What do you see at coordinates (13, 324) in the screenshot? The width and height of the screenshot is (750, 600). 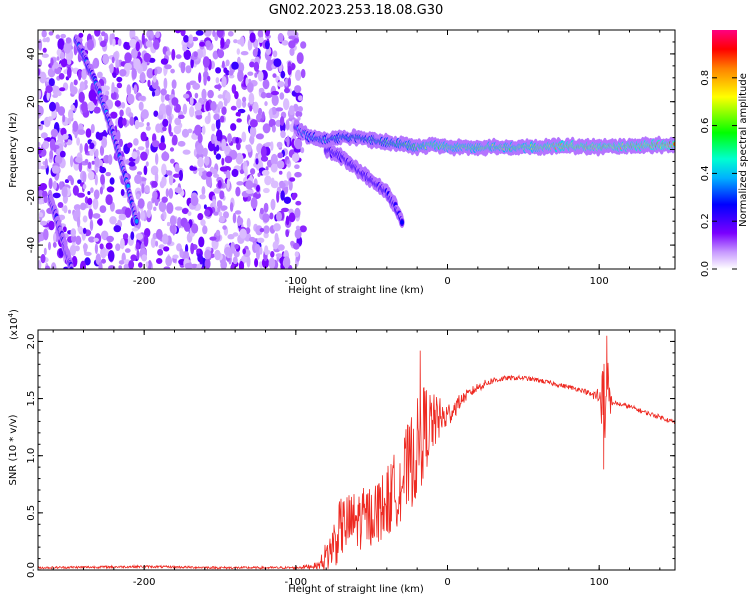 I see `snr-multiplier: (x104)` at bounding box center [13, 324].